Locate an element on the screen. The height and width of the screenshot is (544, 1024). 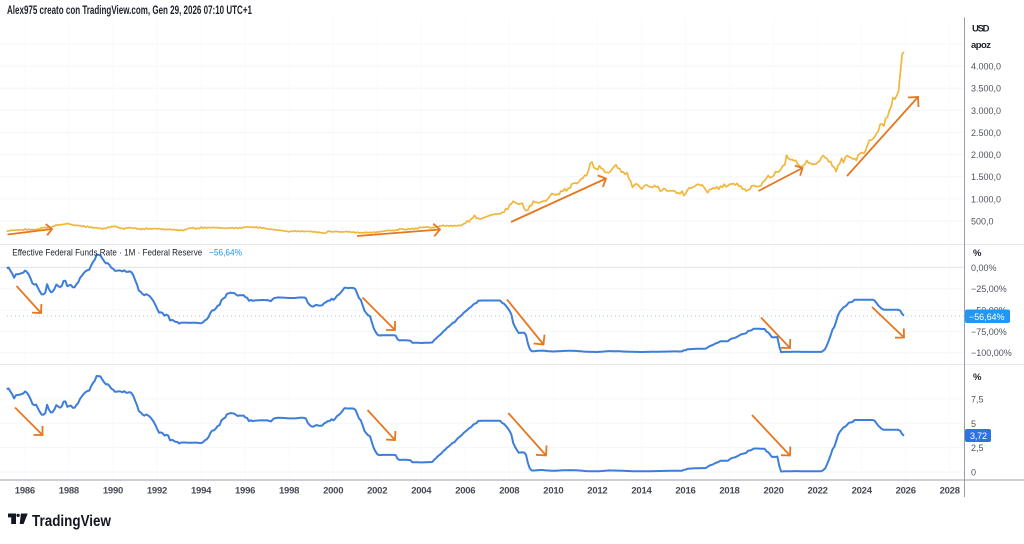
svg-text: 500,0 is located at coordinates (982, 222).